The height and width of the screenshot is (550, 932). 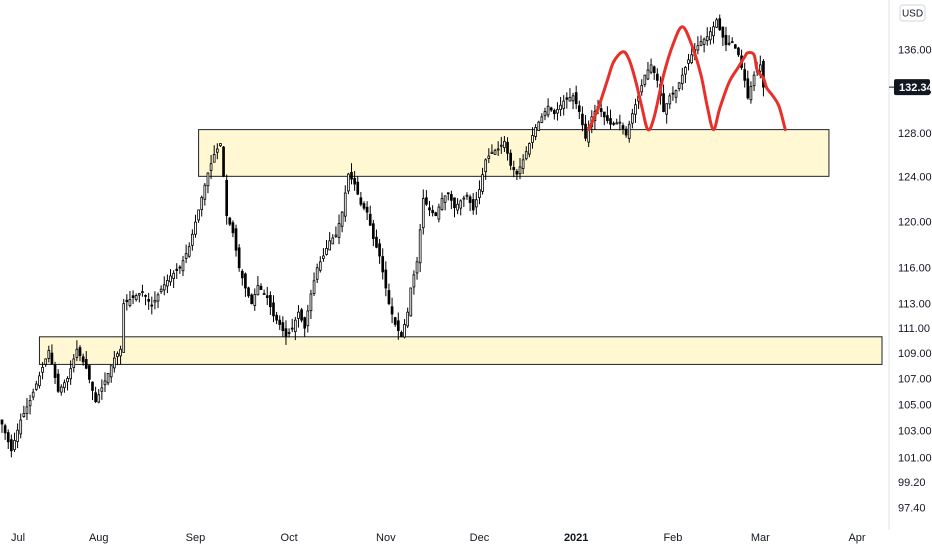 I want to click on x-tick-label: Jul, so click(x=18, y=538).